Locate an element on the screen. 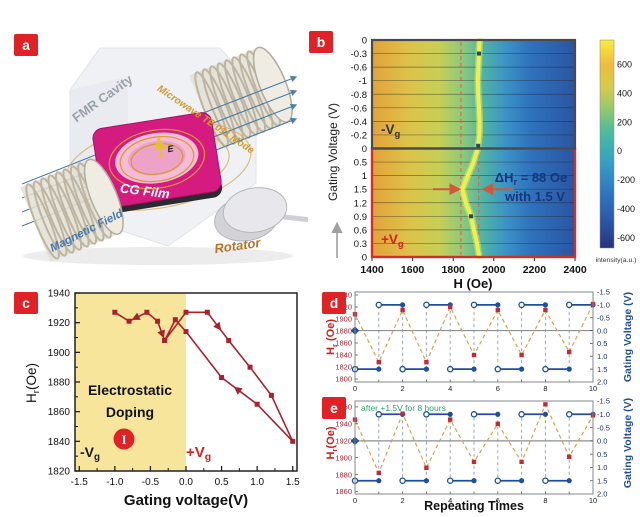 This screenshot has height=517, width=640. y-tick-label: 1840 is located at coordinates (59, 442).